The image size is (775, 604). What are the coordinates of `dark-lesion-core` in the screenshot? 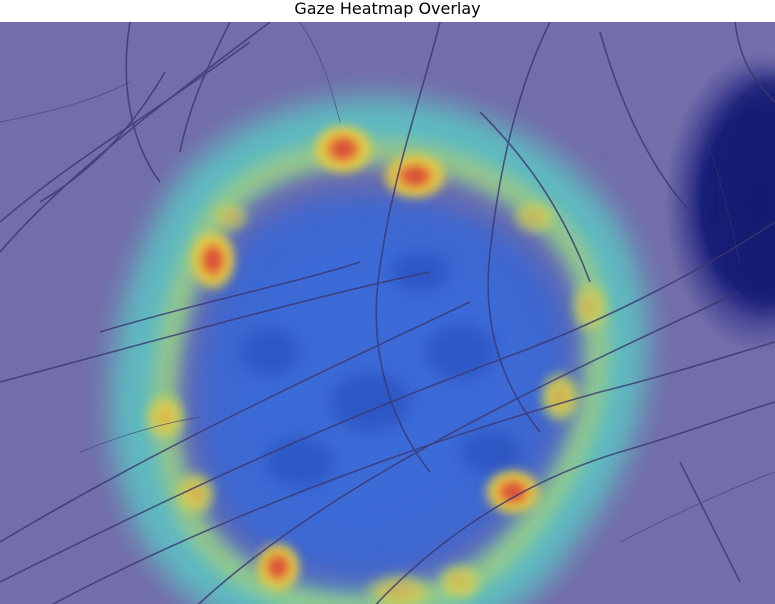 It's located at (742, 192).